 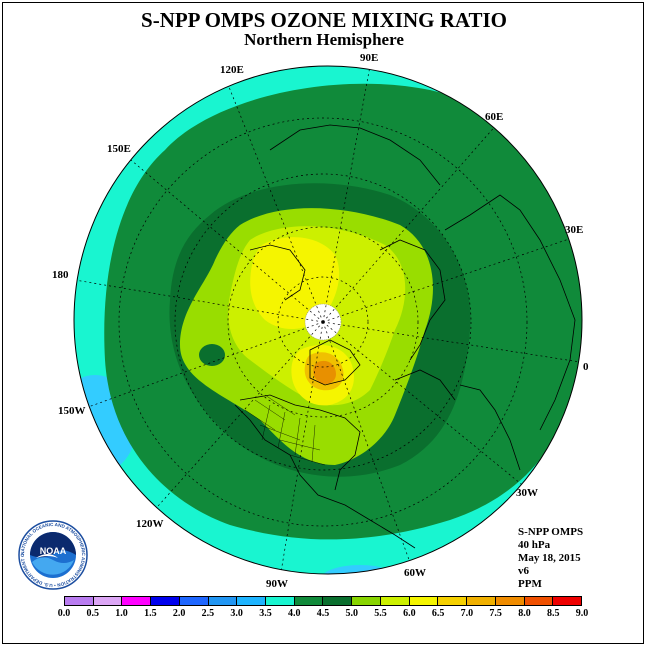 I want to click on lon-label-90e: 90E, so click(x=369, y=58).